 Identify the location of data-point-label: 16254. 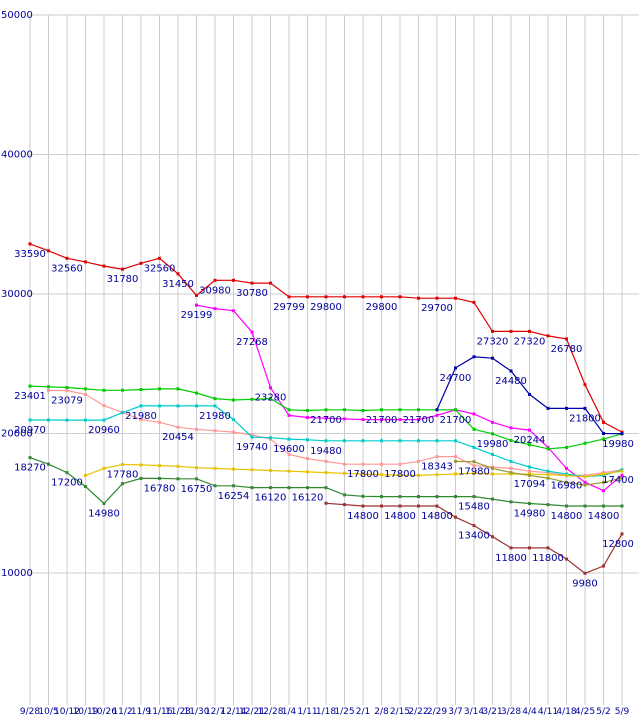
(234, 496).